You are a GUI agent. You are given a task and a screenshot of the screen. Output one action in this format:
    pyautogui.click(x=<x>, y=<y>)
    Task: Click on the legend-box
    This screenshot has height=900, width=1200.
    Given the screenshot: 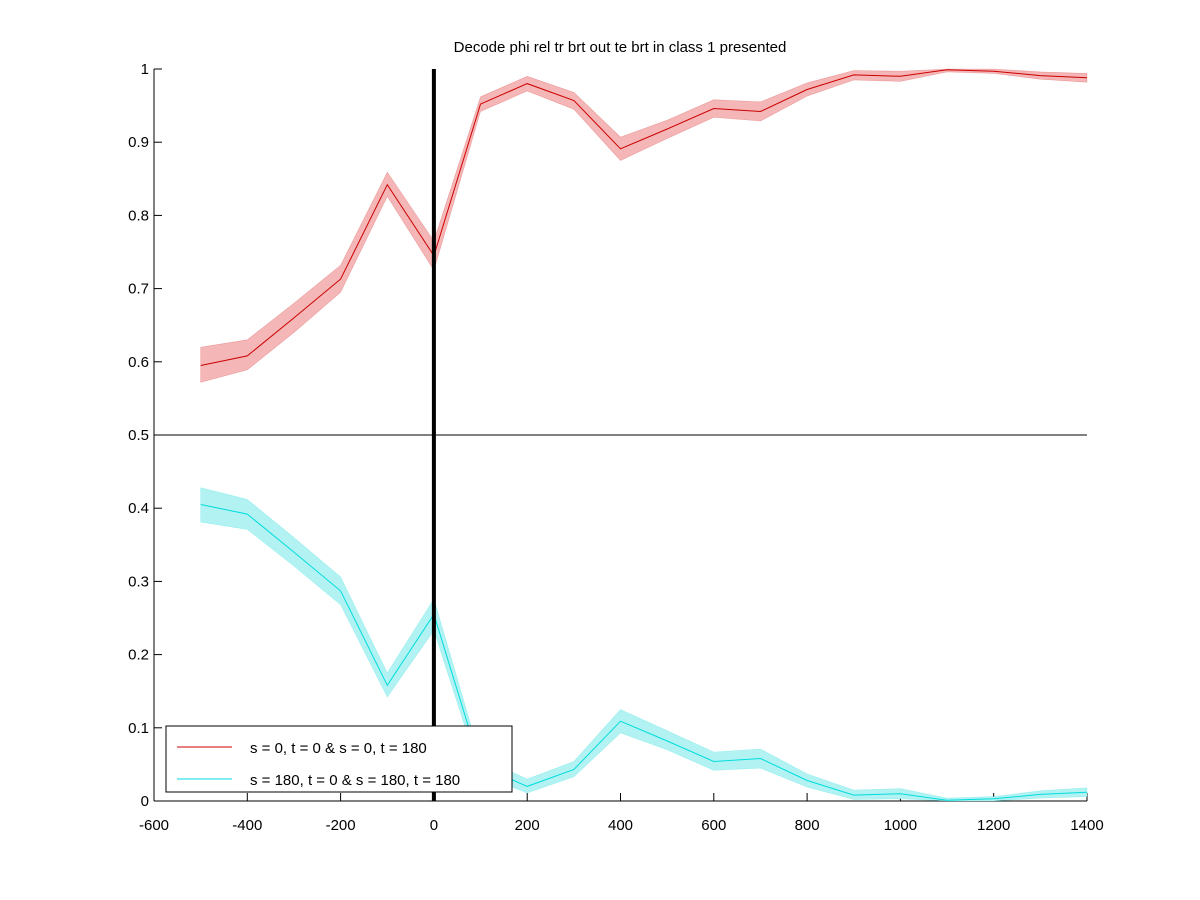 What is the action you would take?
    pyautogui.click(x=339, y=759)
    